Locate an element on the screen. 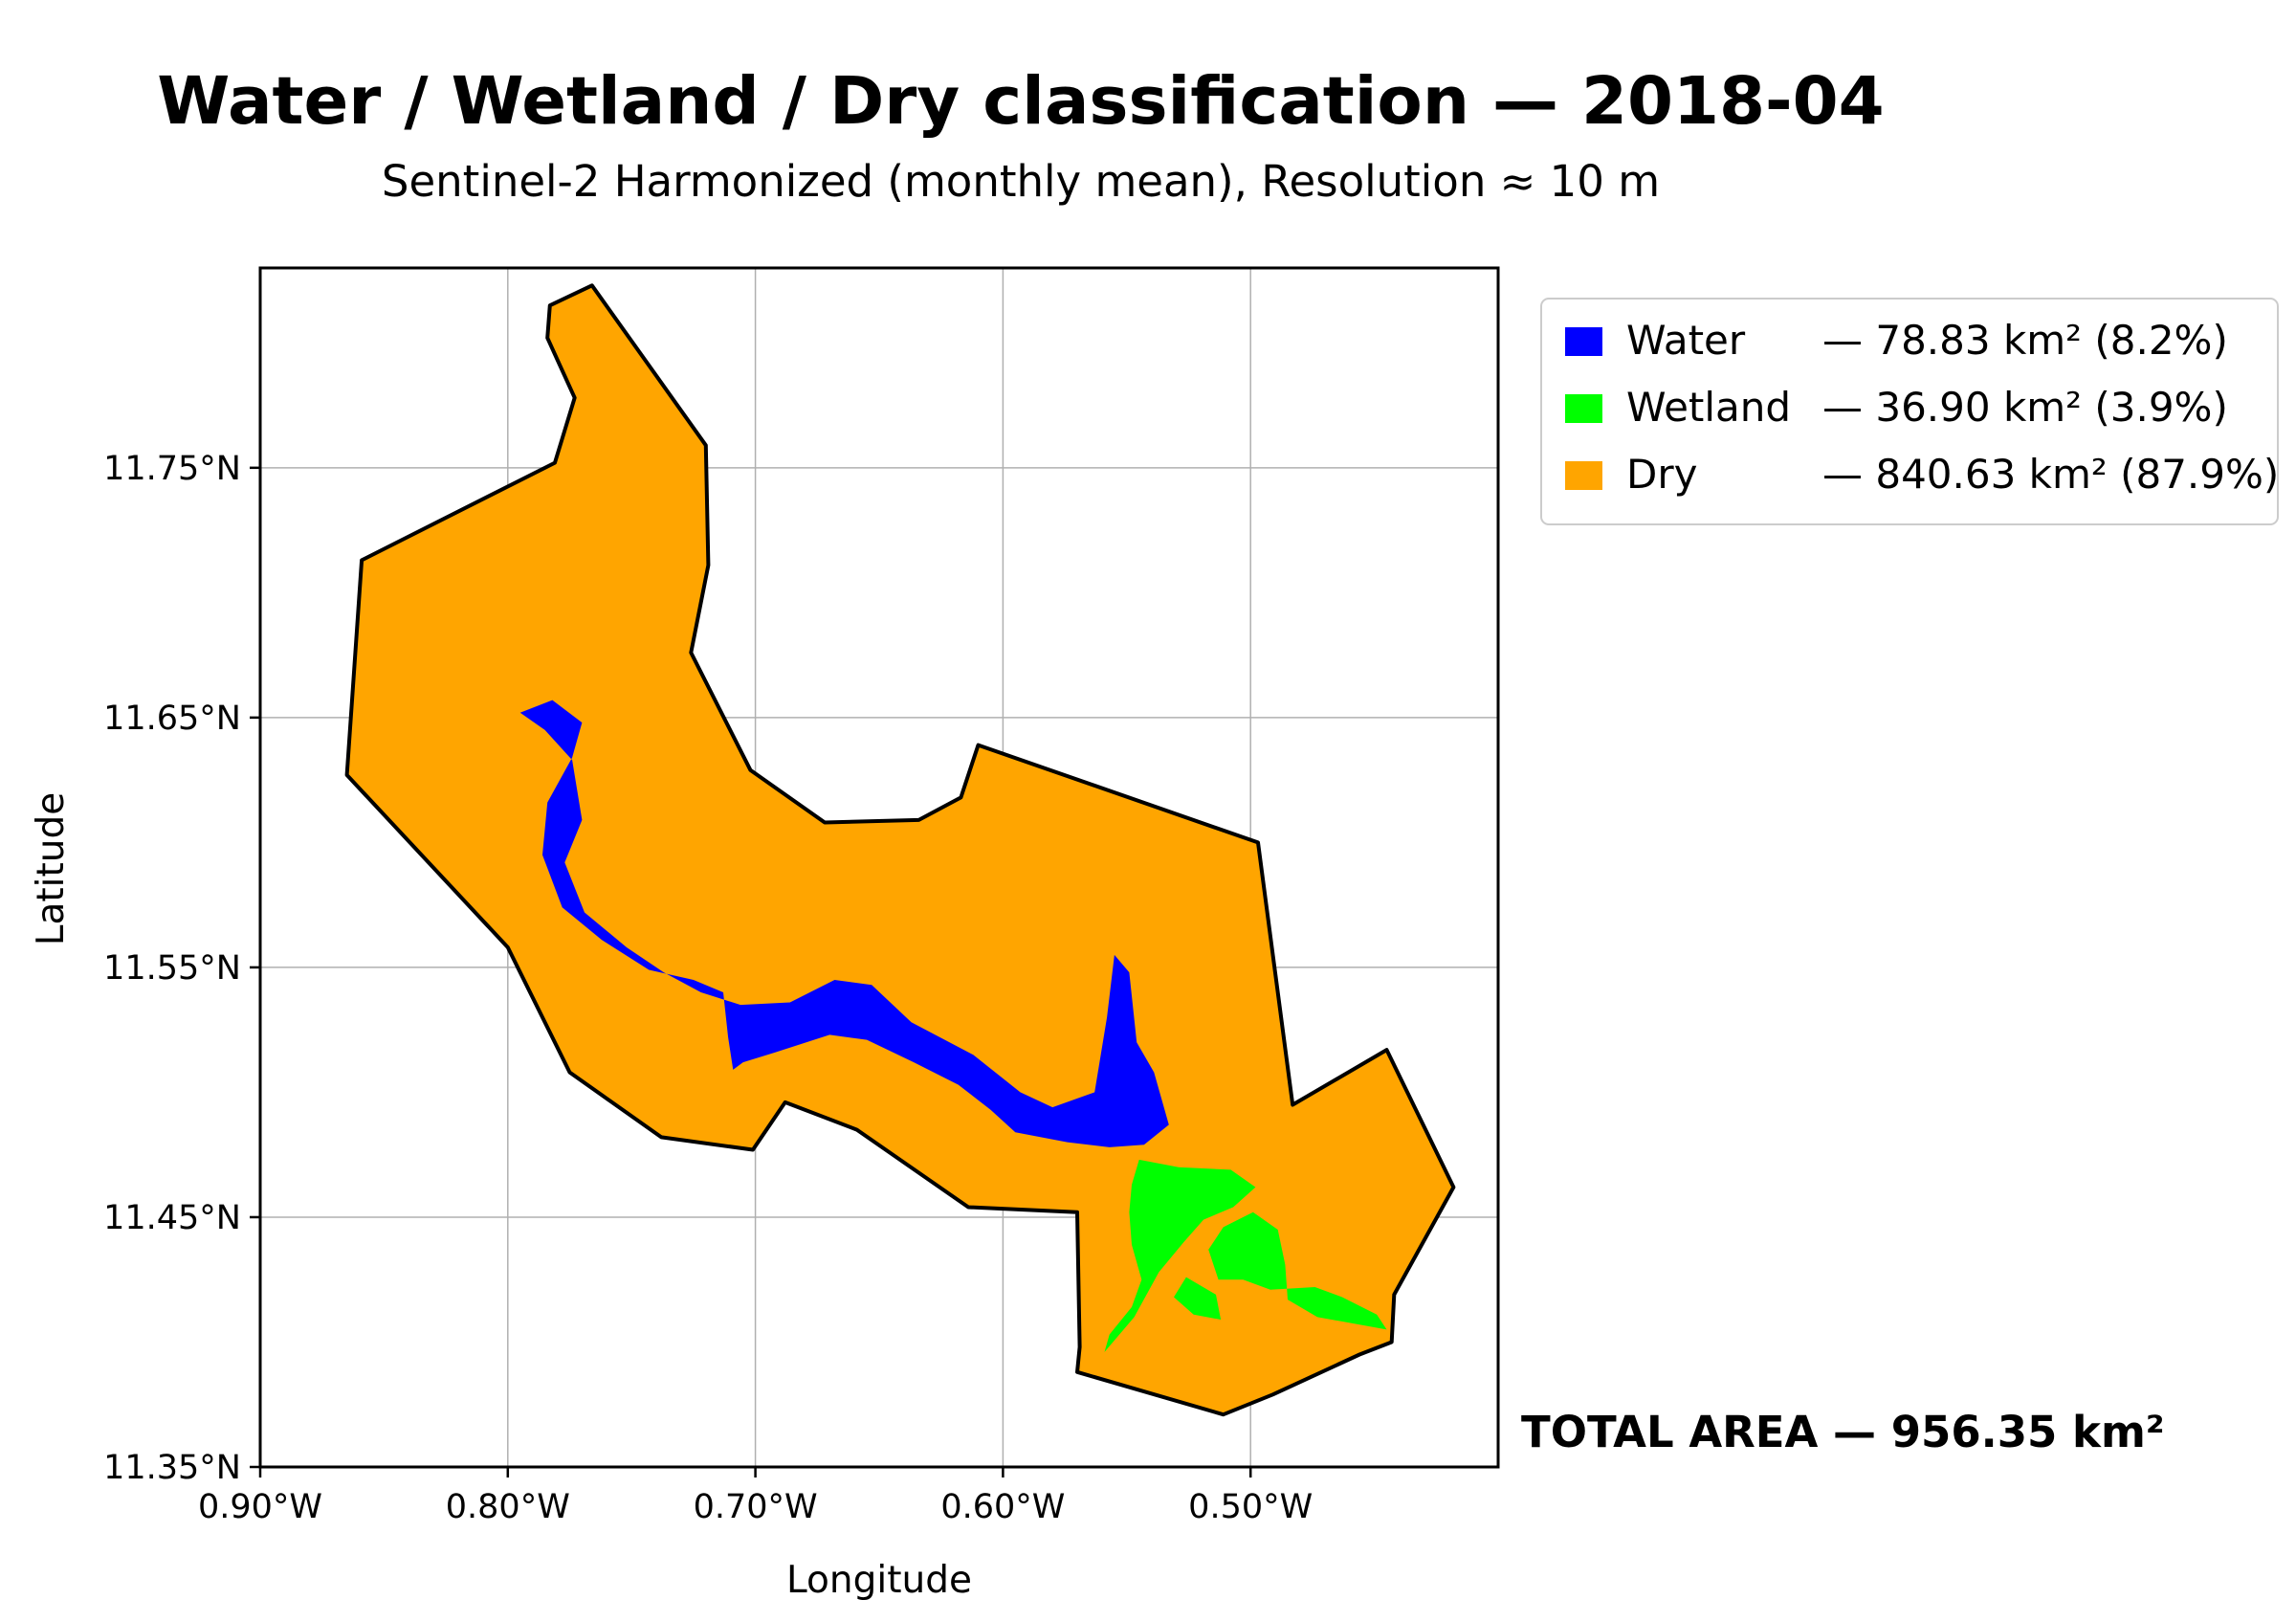  legend-value-water: — 78.83 km² (8.2%) is located at coordinates (2025, 340).